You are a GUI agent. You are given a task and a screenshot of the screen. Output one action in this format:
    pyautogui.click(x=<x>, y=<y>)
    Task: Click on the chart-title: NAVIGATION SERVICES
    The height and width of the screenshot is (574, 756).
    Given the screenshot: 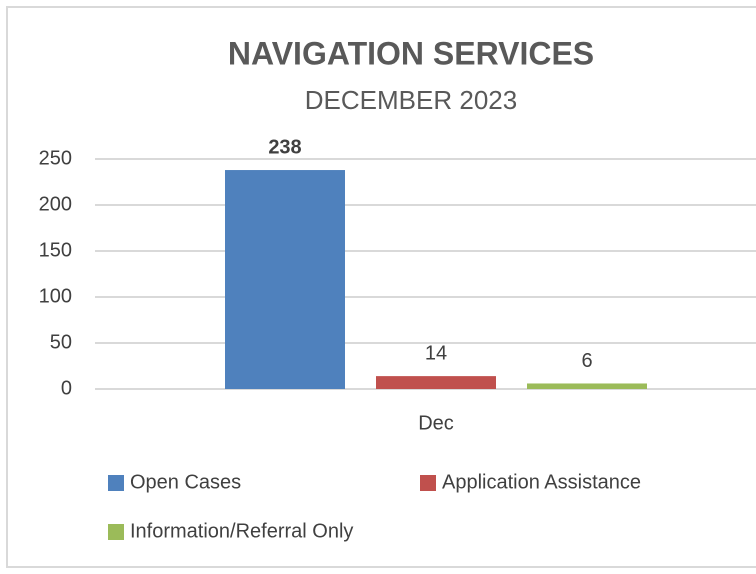 What is the action you would take?
    pyautogui.click(x=411, y=53)
    